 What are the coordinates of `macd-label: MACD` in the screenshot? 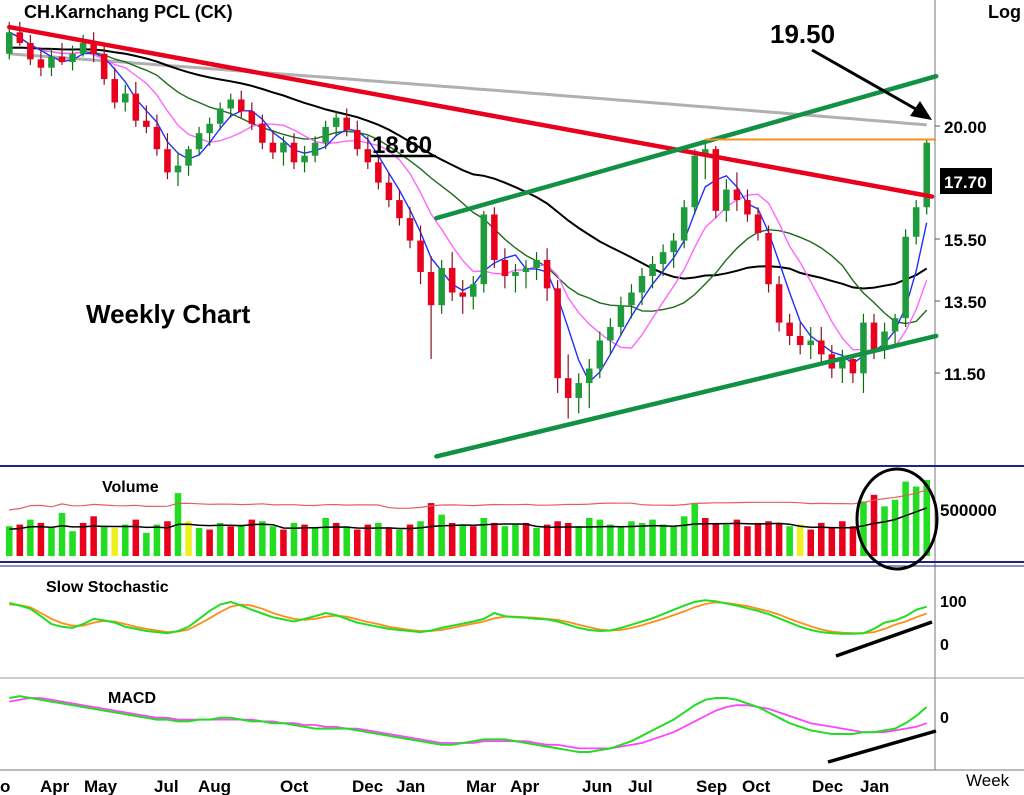 It's located at (132, 698).